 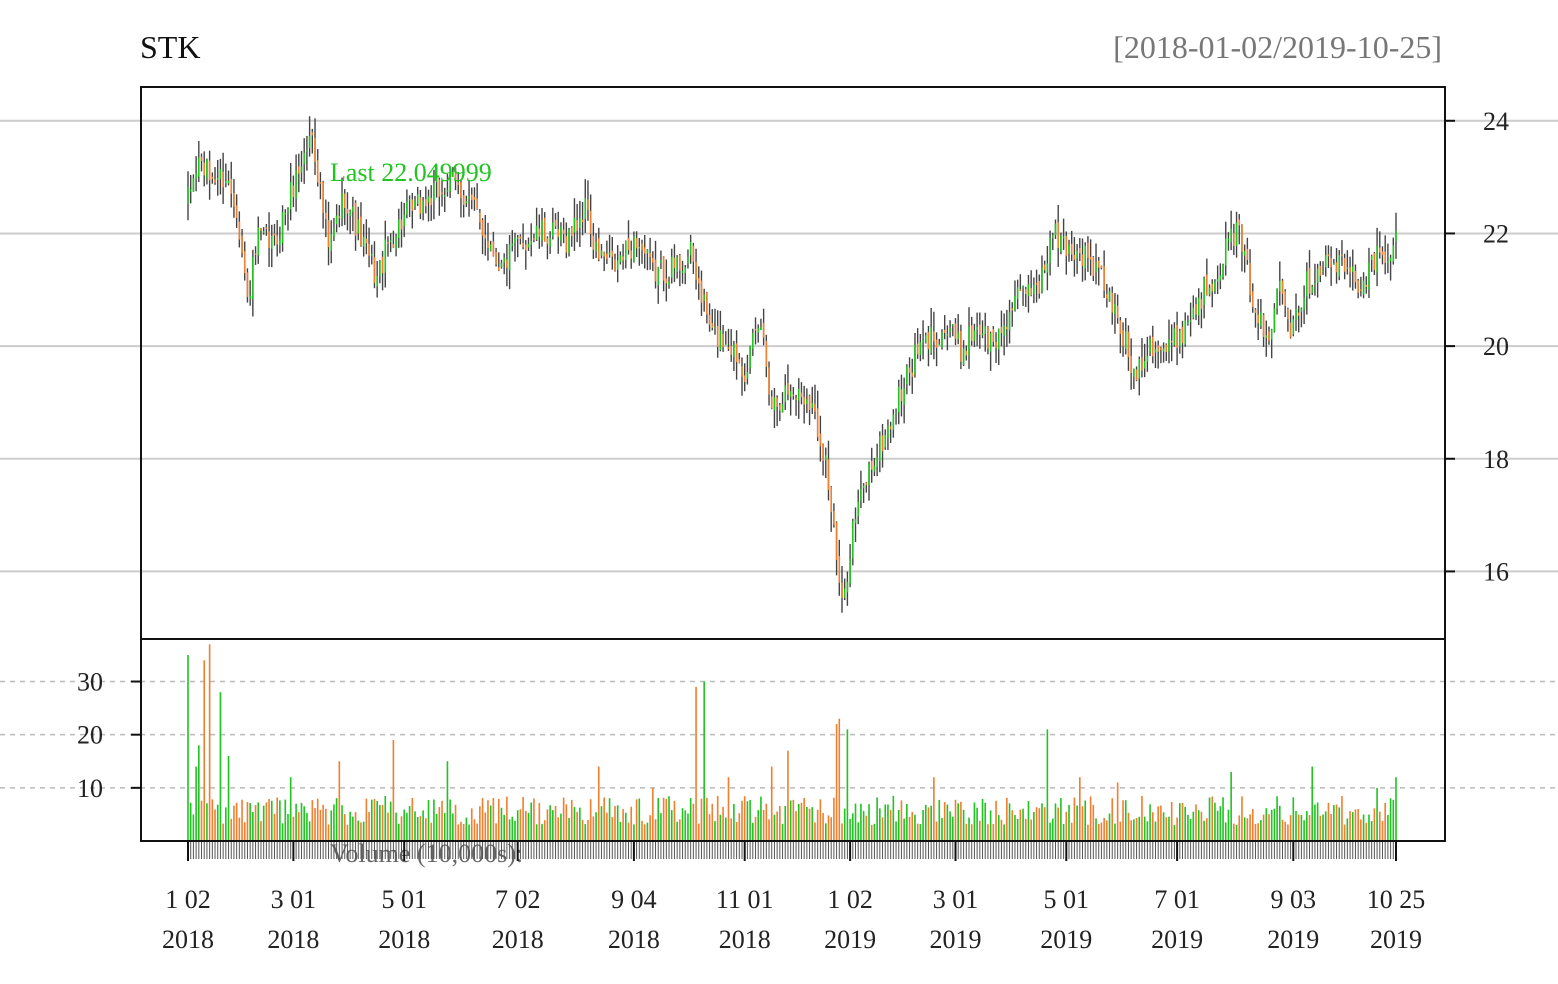 I want to click on x-tick-label-month: 3 01, so click(x=294, y=899).